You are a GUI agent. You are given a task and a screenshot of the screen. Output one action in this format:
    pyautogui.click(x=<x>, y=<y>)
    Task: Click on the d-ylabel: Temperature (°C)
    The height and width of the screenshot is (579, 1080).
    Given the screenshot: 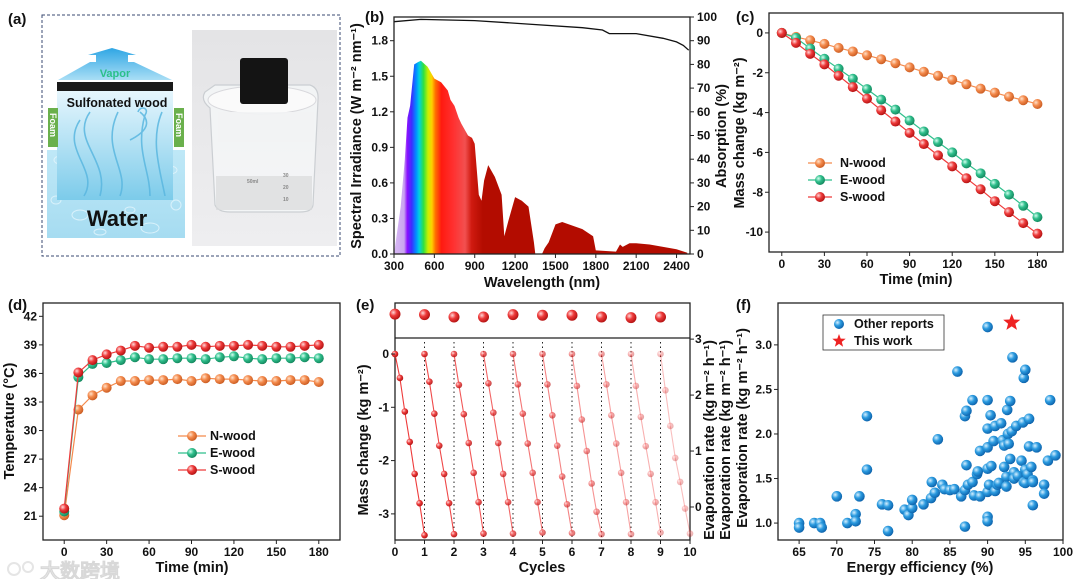 What is the action you would take?
    pyautogui.click(x=10, y=420)
    